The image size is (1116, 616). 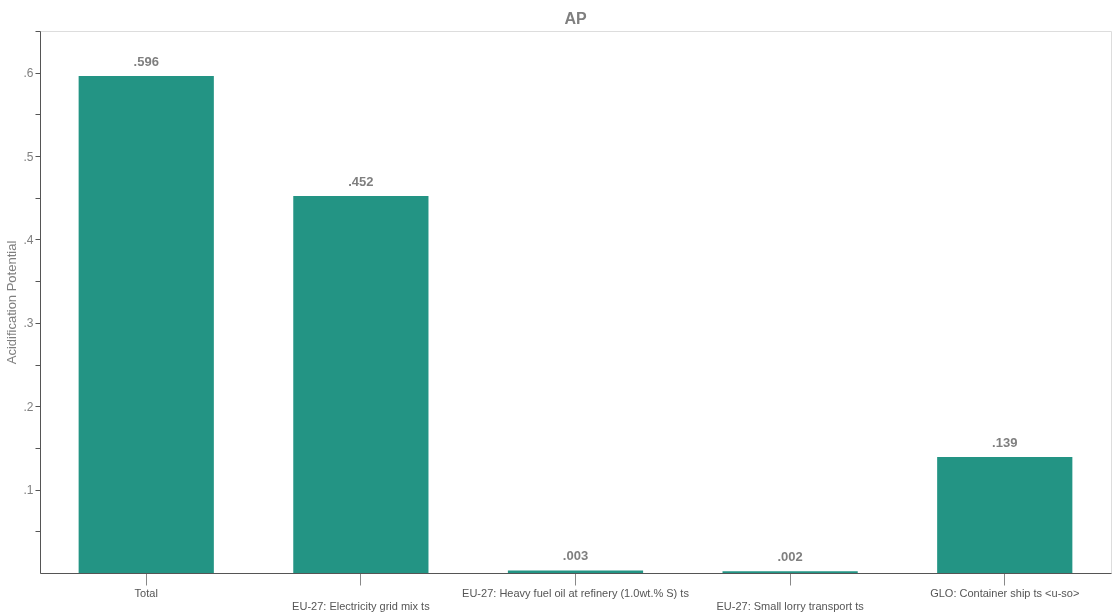 I want to click on y-tick-label: .1, so click(x=28, y=490).